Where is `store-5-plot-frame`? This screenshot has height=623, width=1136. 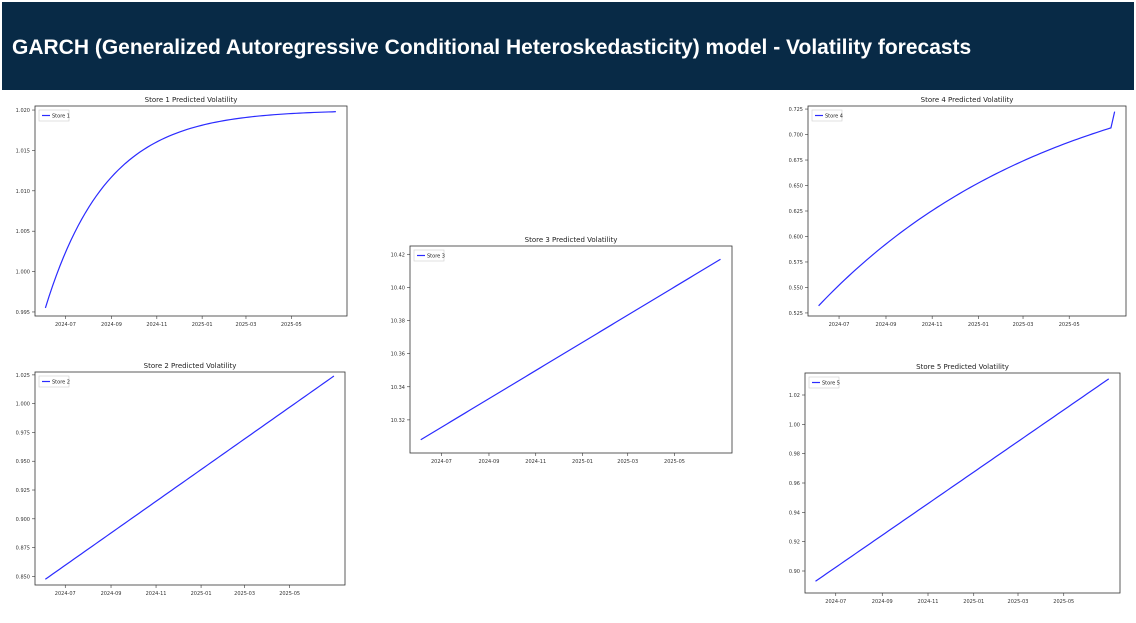 store-5-plot-frame is located at coordinates (962, 483).